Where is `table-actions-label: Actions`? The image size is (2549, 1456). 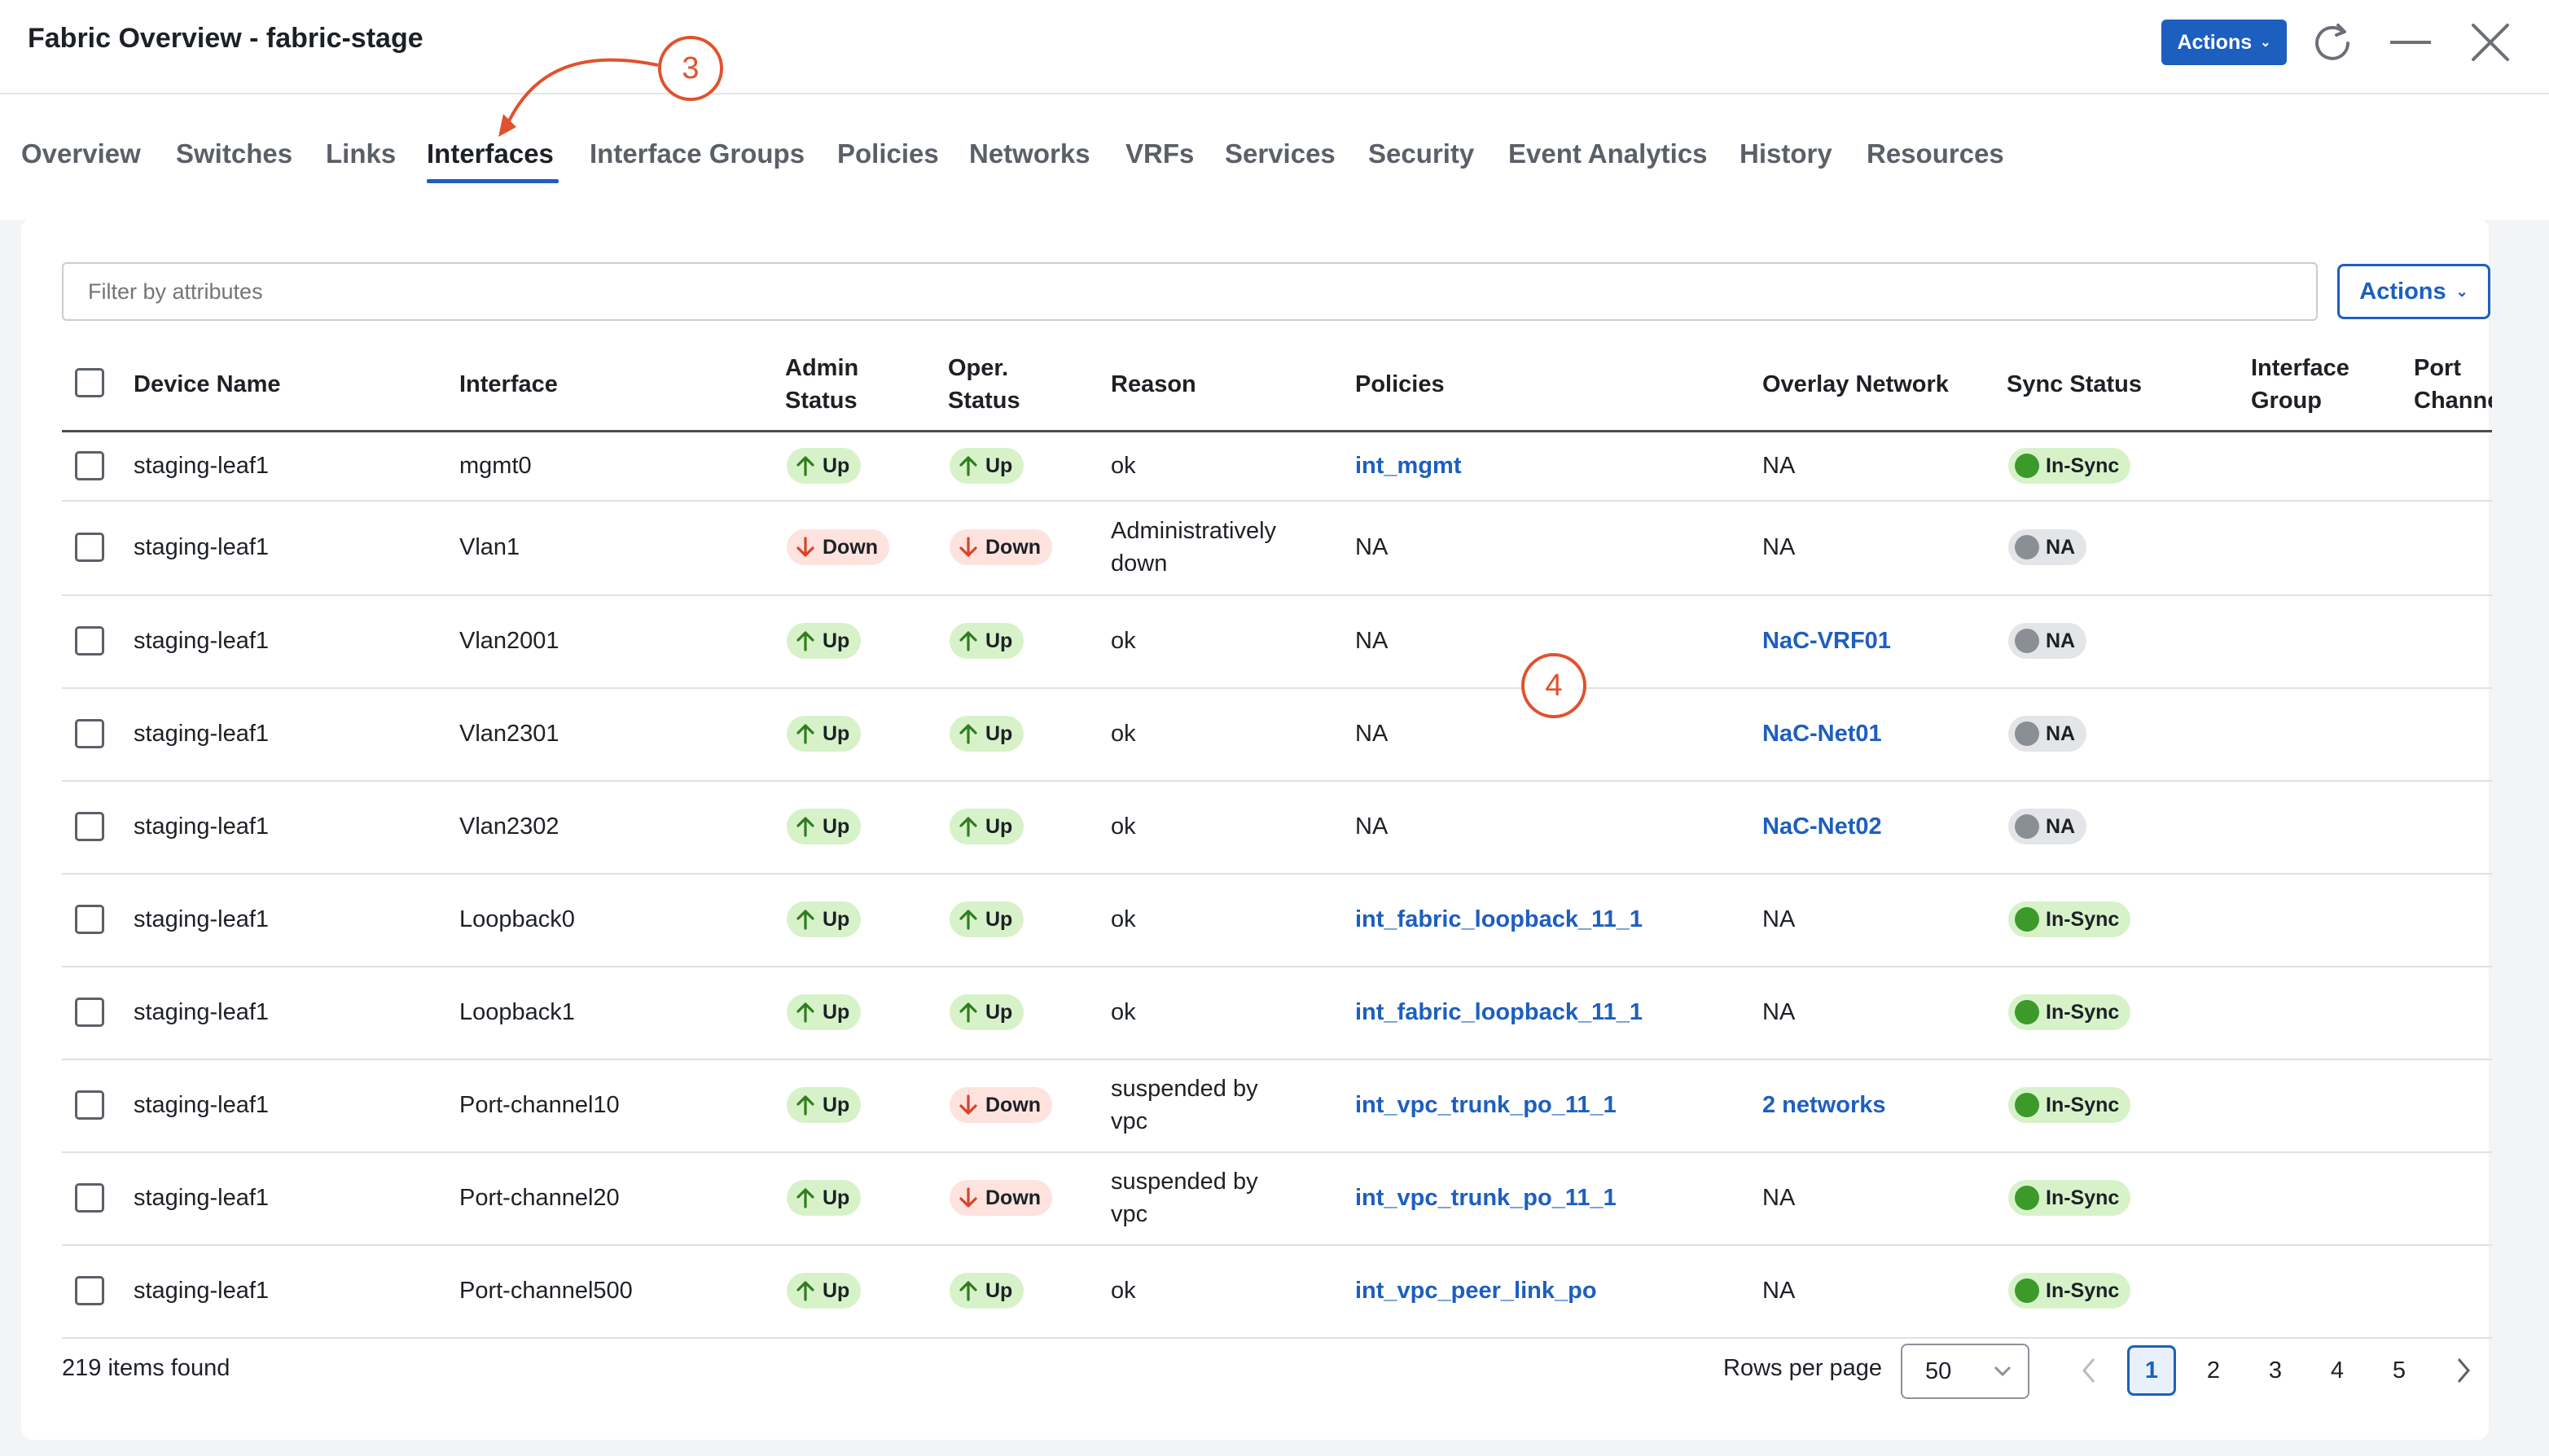 table-actions-label: Actions is located at coordinates (2402, 291).